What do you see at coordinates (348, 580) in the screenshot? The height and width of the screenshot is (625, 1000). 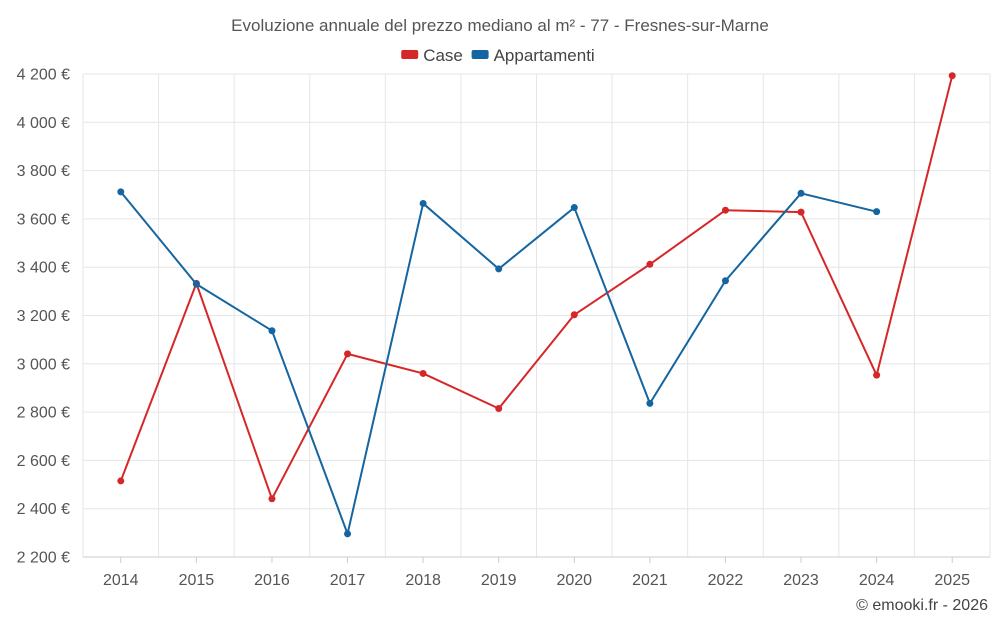 I see `x-tick-label: 2017` at bounding box center [348, 580].